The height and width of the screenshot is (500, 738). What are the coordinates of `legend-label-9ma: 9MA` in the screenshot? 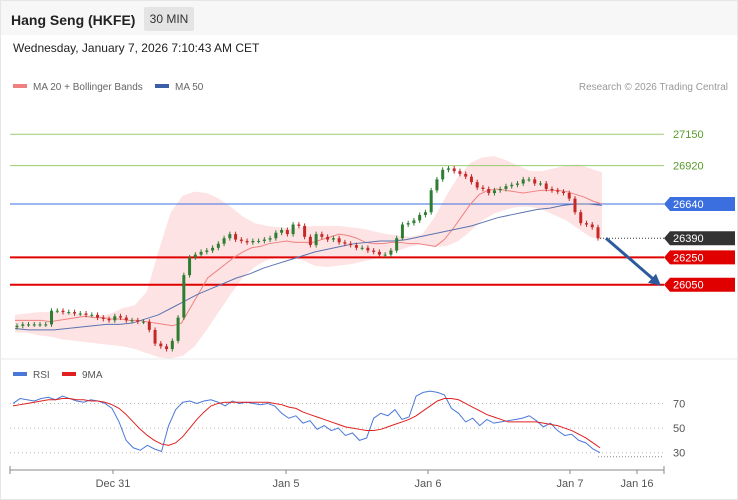 It's located at (92, 375).